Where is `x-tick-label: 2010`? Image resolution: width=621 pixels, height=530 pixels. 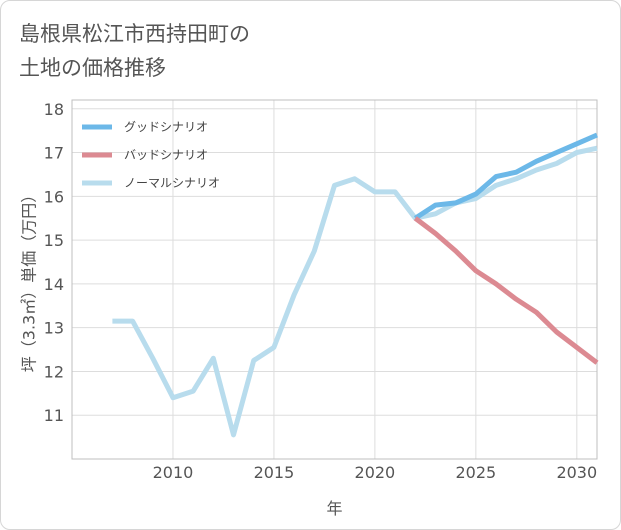
x-tick-label: 2010 is located at coordinates (173, 472).